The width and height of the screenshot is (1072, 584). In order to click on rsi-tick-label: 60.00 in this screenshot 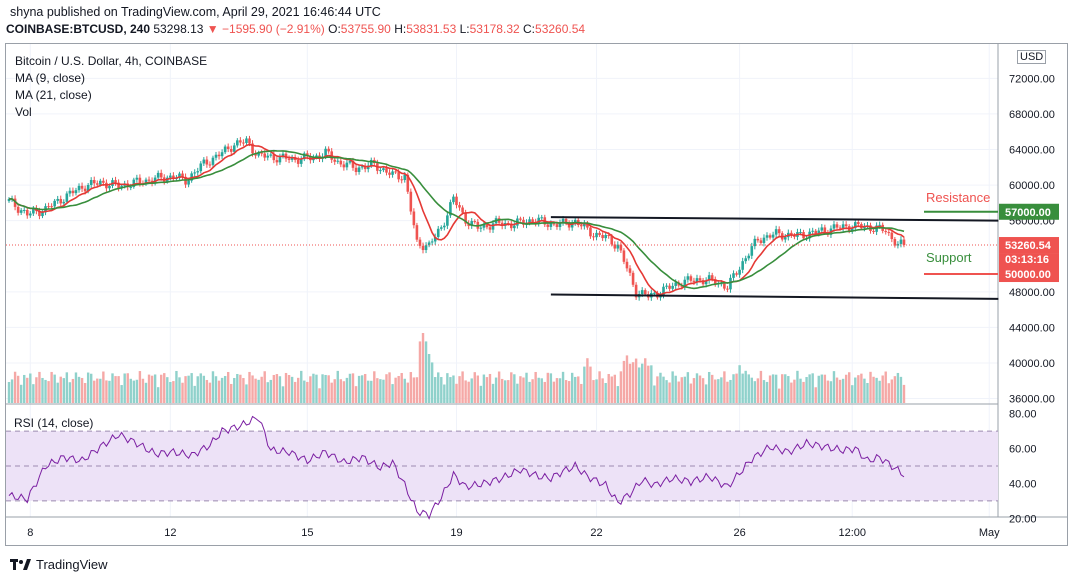, I will do `click(1023, 450)`.